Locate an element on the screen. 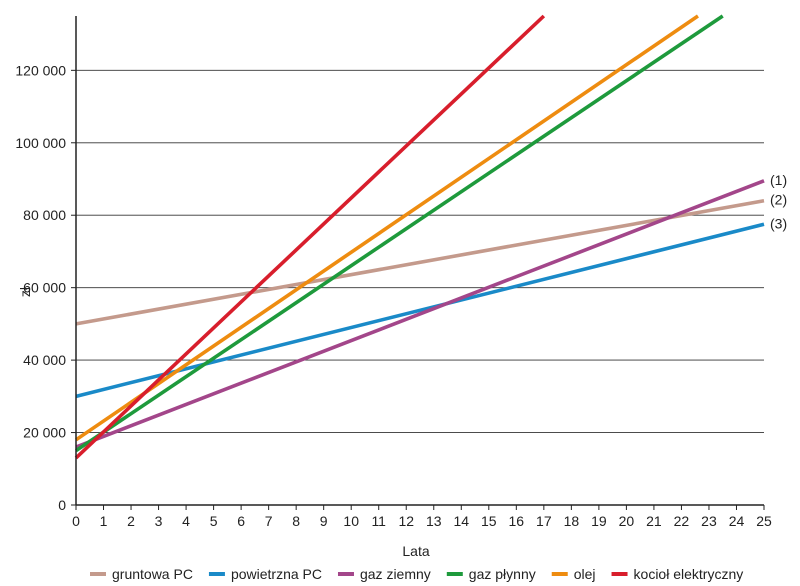  y-tick-labels: 0 20 000 40 000 60 000 80 000 100 000 120 000 is located at coordinates (45, 287).